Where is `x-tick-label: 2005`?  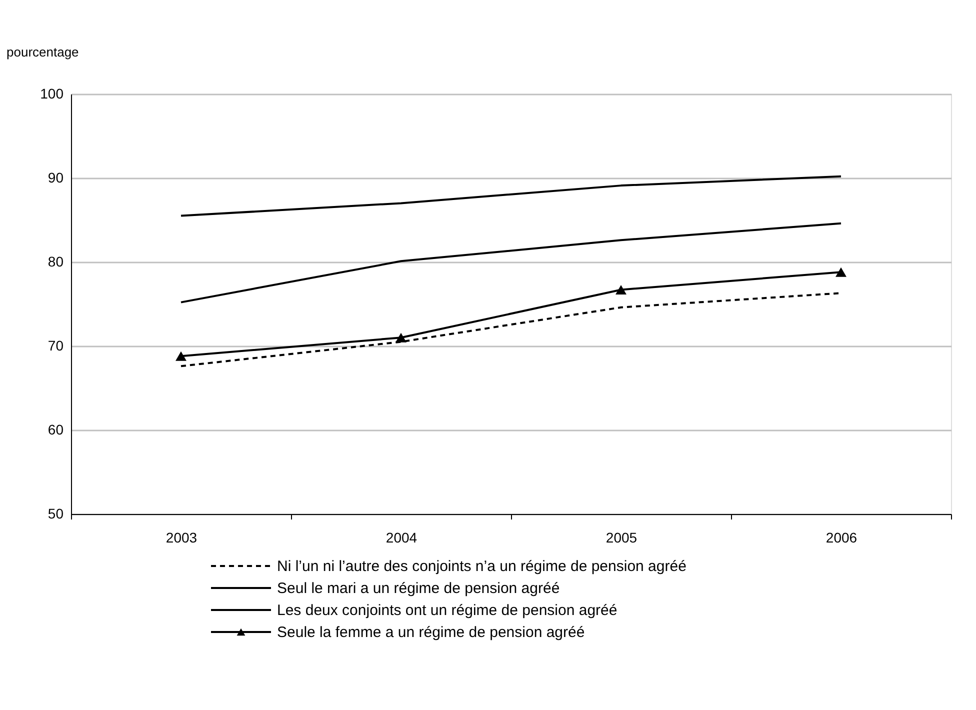
x-tick-label: 2005 is located at coordinates (622, 538).